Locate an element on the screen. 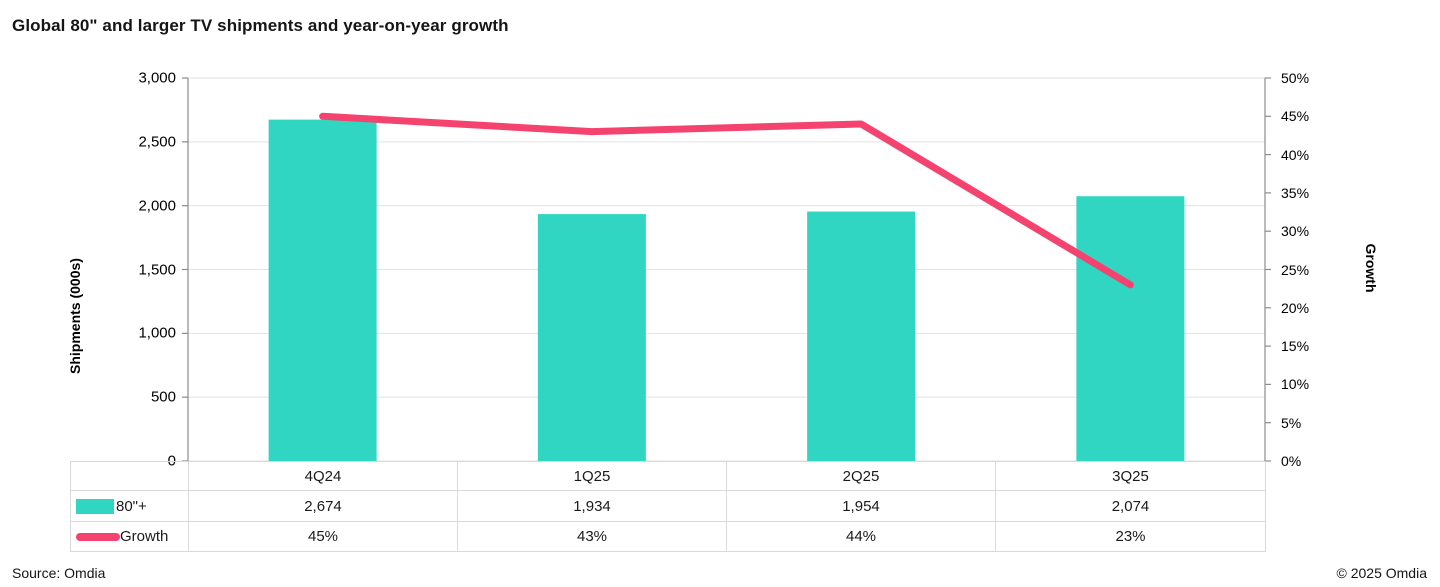 The height and width of the screenshot is (587, 1440). table-value-cell: 1,954 is located at coordinates (861, 506).